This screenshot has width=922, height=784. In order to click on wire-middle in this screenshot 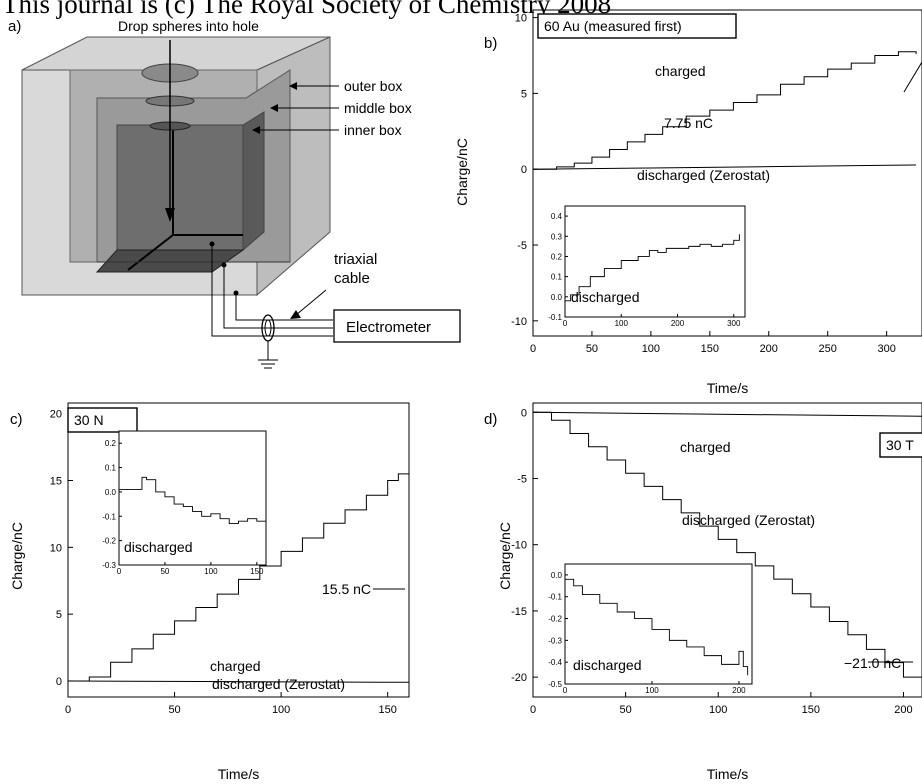, I will do `click(278, 297)`.